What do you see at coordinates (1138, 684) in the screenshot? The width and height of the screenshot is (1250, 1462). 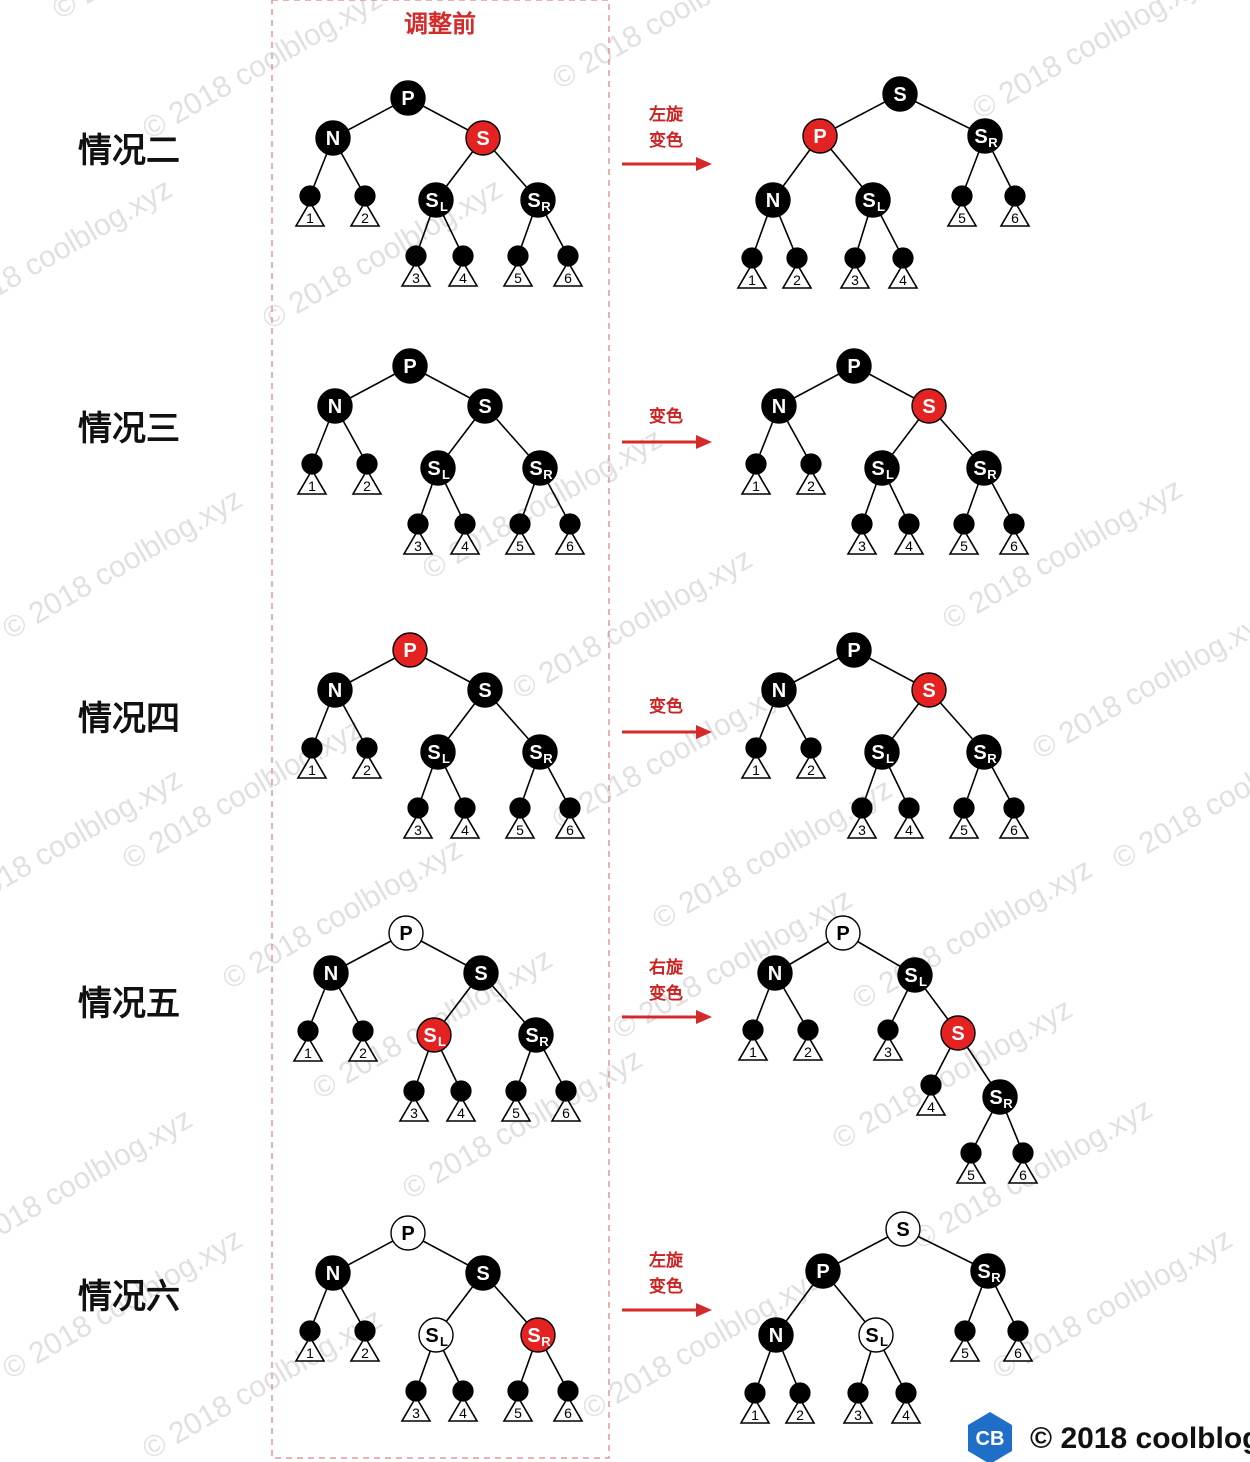 I see `watermark-text: © 2018 coolblog.xyz` at bounding box center [1138, 684].